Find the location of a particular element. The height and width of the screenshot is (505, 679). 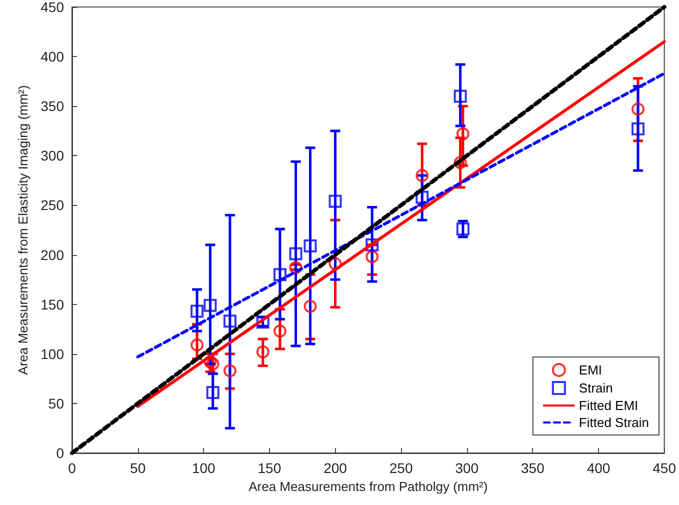

y-tick-label: 300 is located at coordinates (52, 156).